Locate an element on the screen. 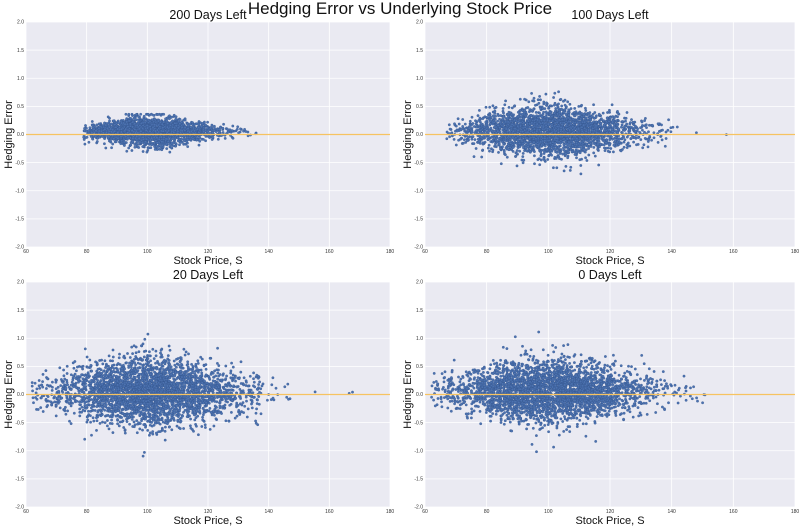 The height and width of the screenshot is (526, 800). x-tick-label: 60 is located at coordinates (26, 252).